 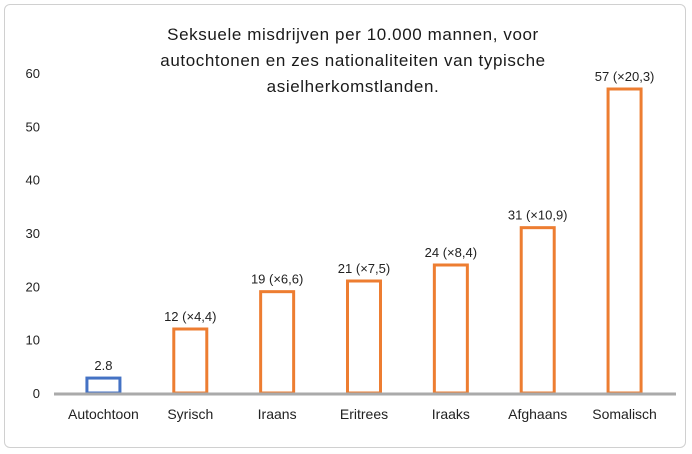 I want to click on data-label: 31 (×10,9), so click(x=538, y=215).